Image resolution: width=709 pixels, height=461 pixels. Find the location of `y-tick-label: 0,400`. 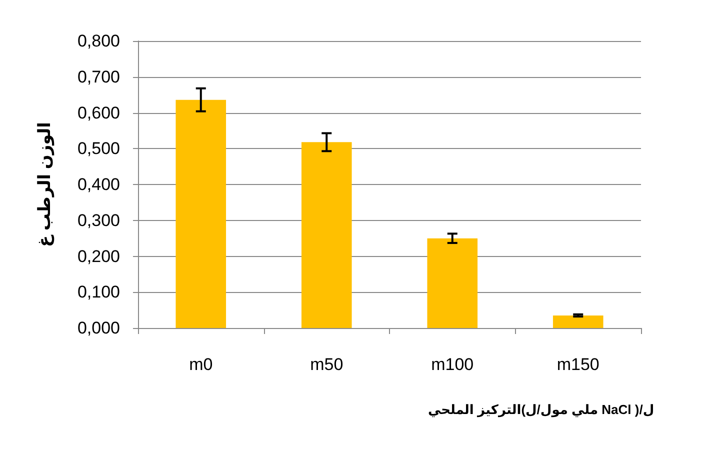

y-tick-label: 0,400 is located at coordinates (98, 184).